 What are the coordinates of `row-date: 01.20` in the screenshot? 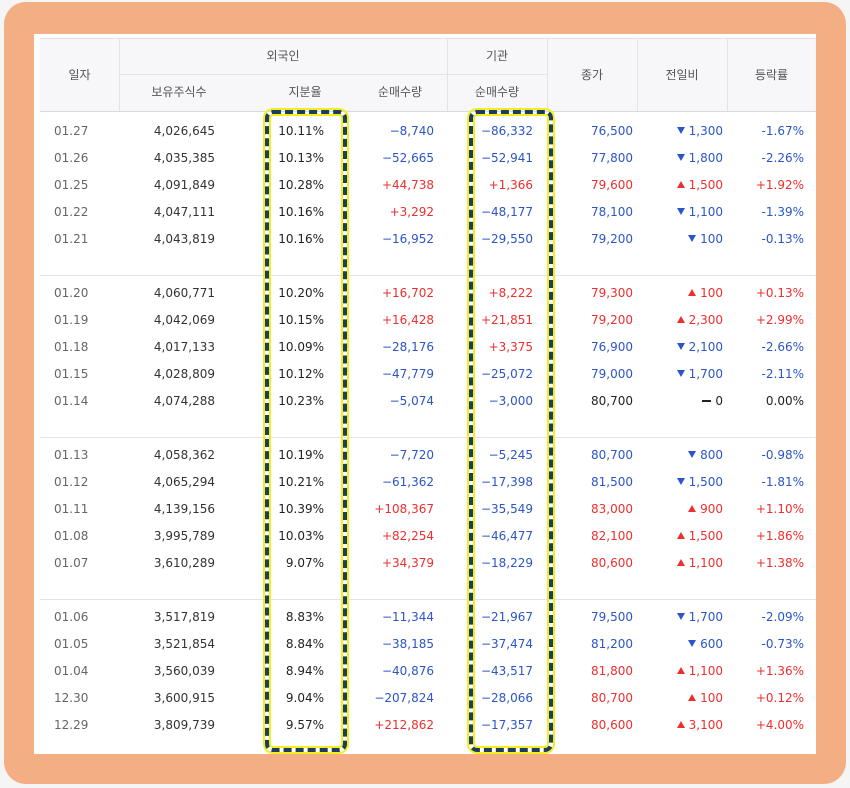 It's located at (71, 293).